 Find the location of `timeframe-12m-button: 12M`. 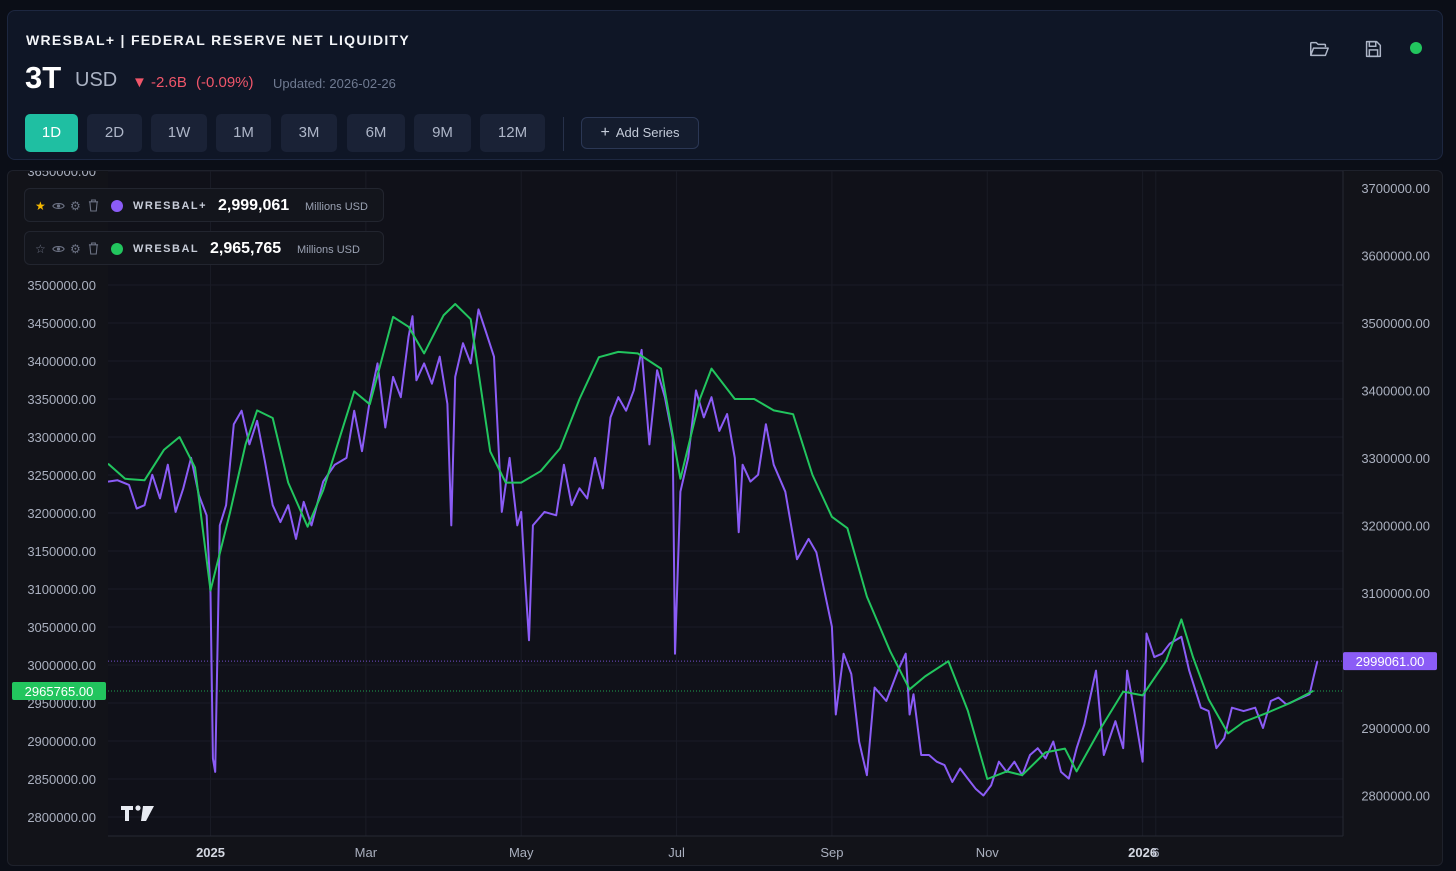

timeframe-12m-button: 12M is located at coordinates (512, 133).